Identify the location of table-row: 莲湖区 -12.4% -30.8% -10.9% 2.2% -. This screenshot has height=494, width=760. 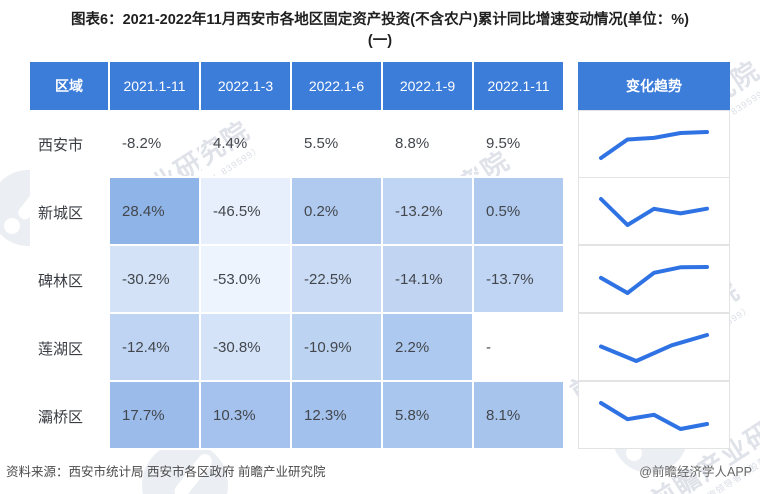
(380, 347).